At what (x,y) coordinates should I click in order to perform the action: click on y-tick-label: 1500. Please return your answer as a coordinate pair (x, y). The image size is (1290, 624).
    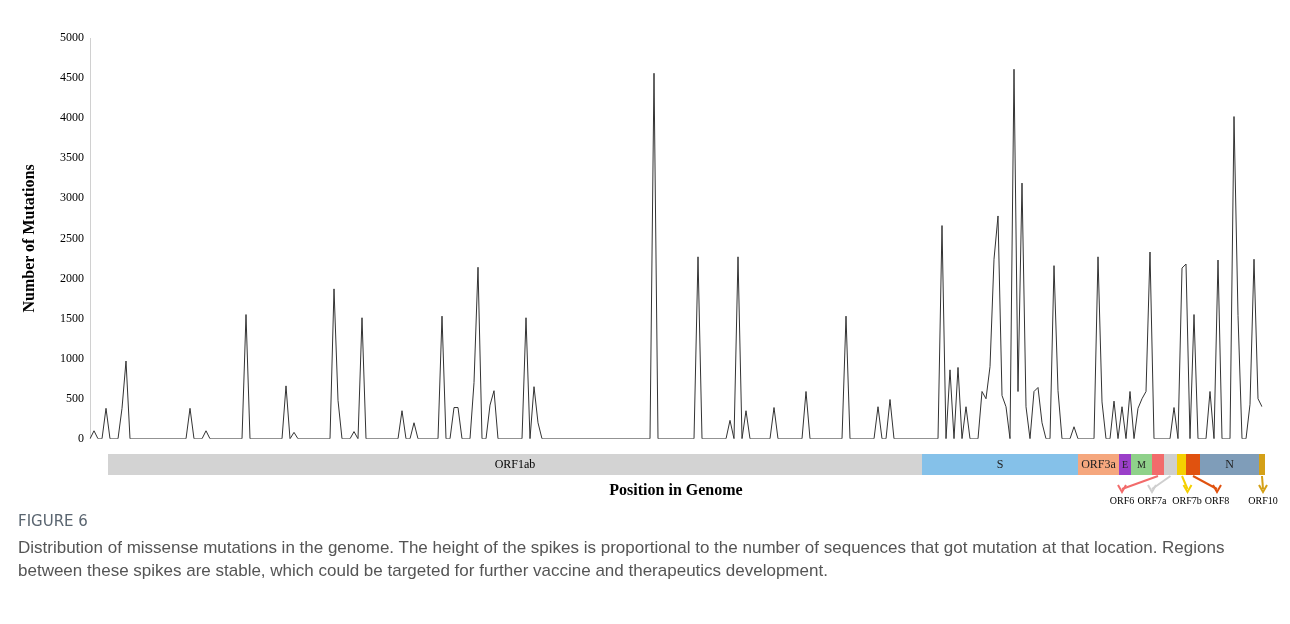
    Looking at the image, I should click on (72, 317).